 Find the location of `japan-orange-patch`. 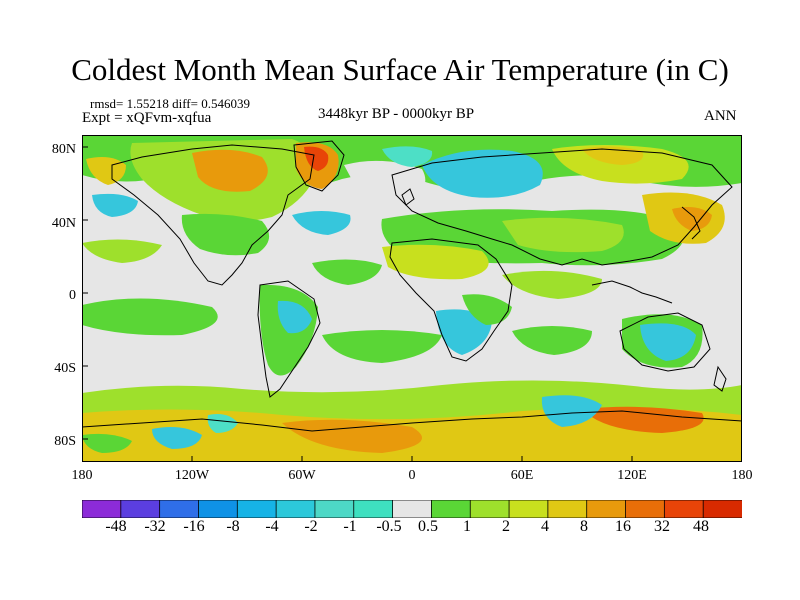

japan-orange-patch is located at coordinates (692, 219).